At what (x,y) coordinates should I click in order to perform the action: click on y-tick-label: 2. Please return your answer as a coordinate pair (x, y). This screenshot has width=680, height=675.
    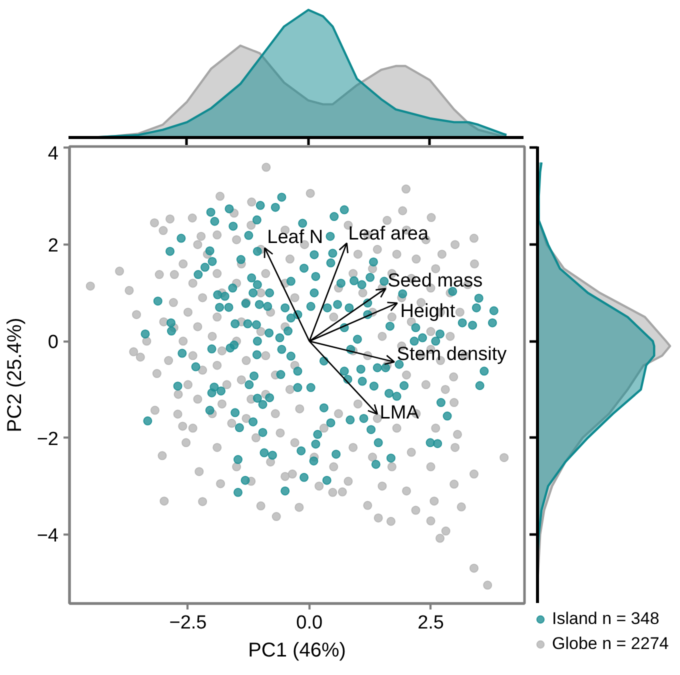
    Looking at the image, I should click on (53, 246).